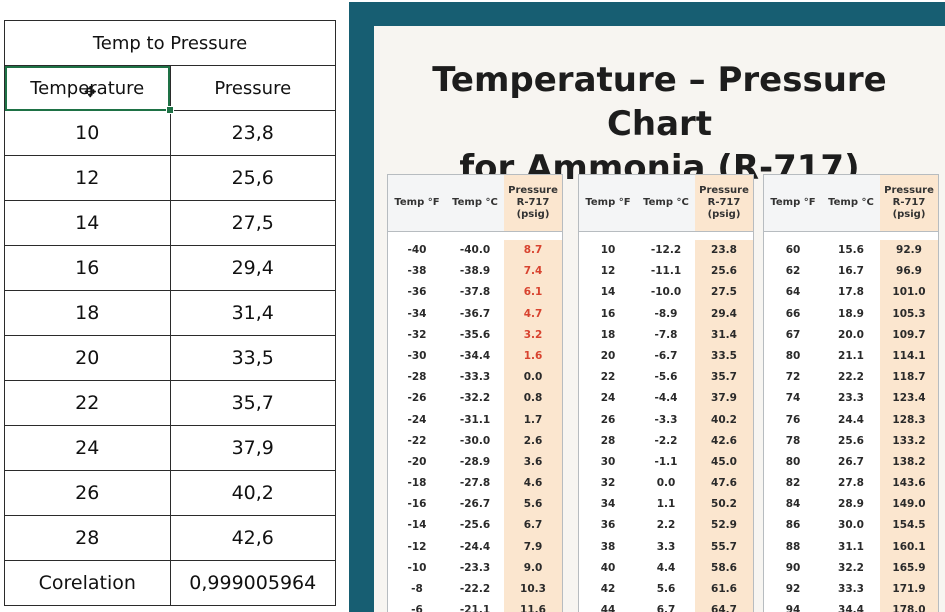 The width and height of the screenshot is (945, 612). Describe the element at coordinates (475, 504) in the screenshot. I see `temp-c-cell: -26.7` at that location.